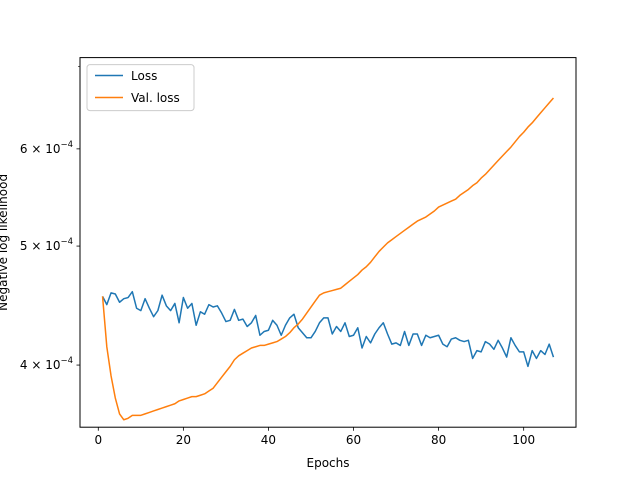 The image size is (640, 480). Describe the element at coordinates (46, 245) in the screenshot. I see `y-tick-label: 5 × 10⁻⁴` at that location.